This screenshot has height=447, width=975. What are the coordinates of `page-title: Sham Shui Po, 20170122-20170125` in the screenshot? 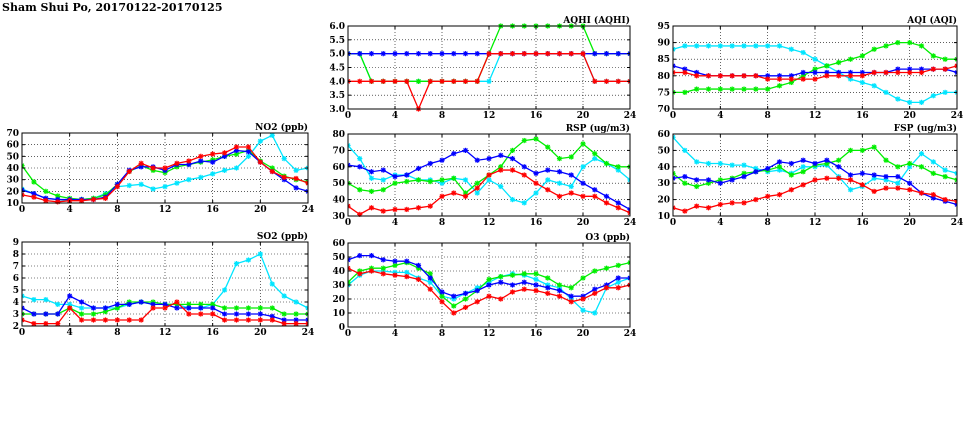 It's located at (112, 7).